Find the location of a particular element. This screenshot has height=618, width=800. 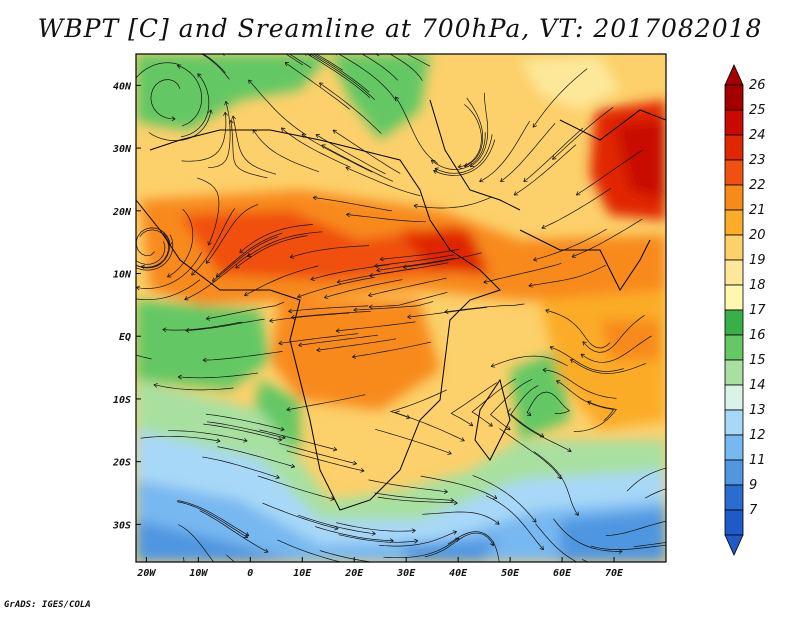

colorbar-label: 11 is located at coordinates (757, 460).